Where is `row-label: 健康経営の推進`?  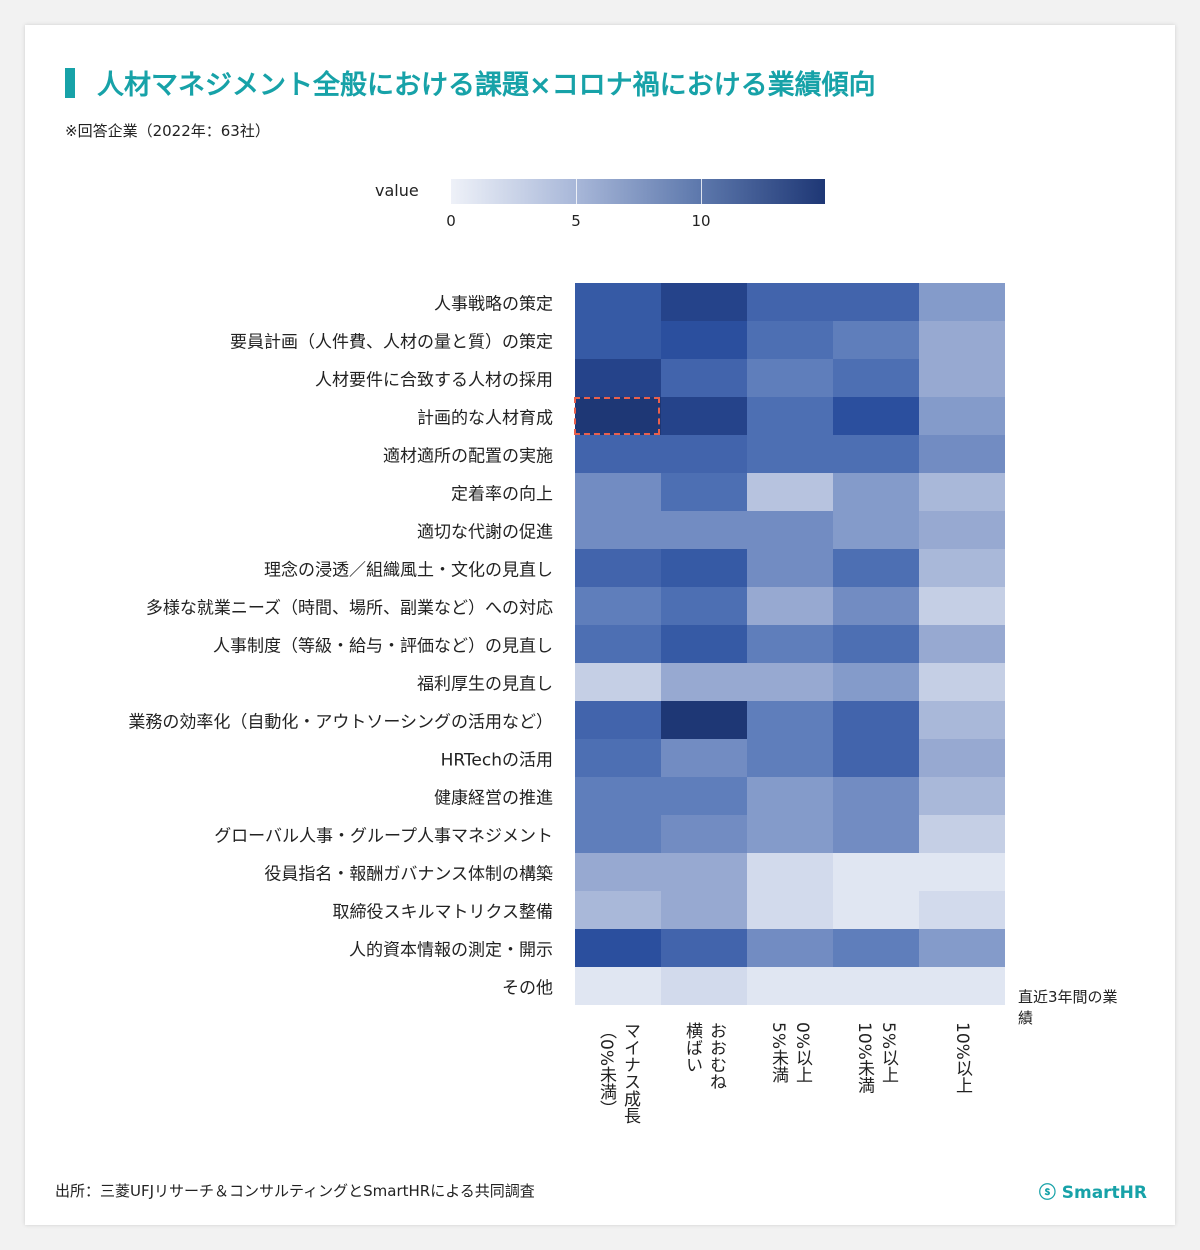
row-label: 健康経営の推進 is located at coordinates (493, 798).